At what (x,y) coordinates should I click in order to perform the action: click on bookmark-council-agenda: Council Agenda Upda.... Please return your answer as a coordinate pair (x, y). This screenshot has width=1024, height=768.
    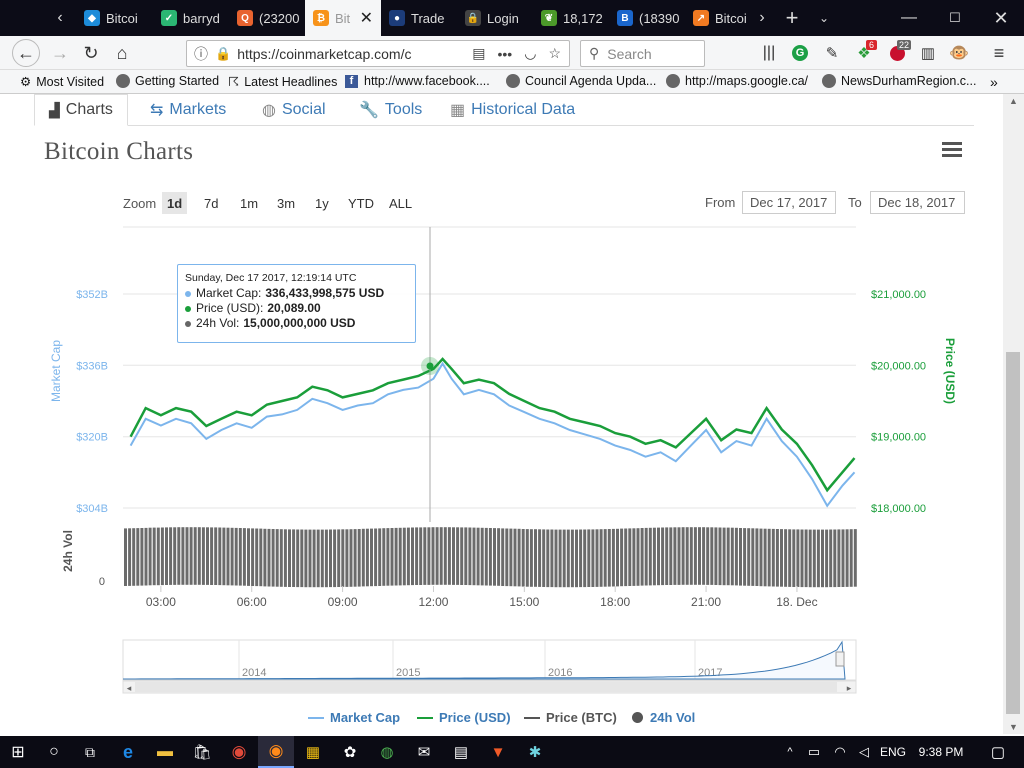
    Looking at the image, I should click on (581, 81).